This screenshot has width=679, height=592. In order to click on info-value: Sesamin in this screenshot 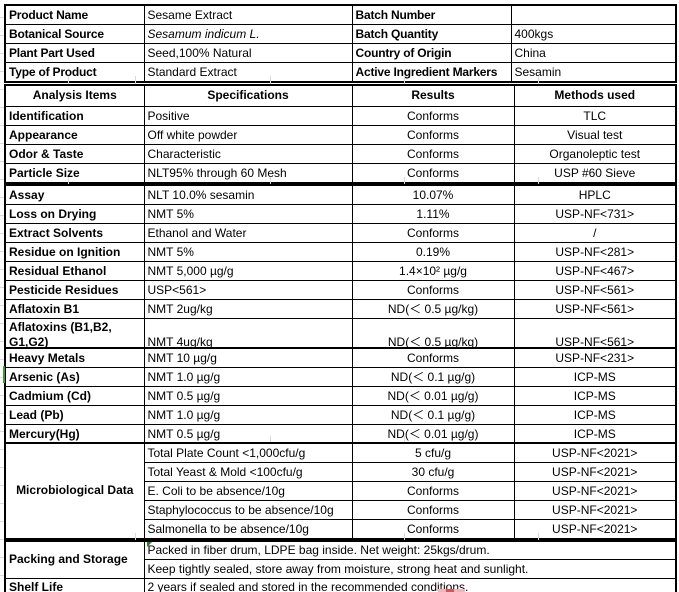, I will do `click(593, 72)`.